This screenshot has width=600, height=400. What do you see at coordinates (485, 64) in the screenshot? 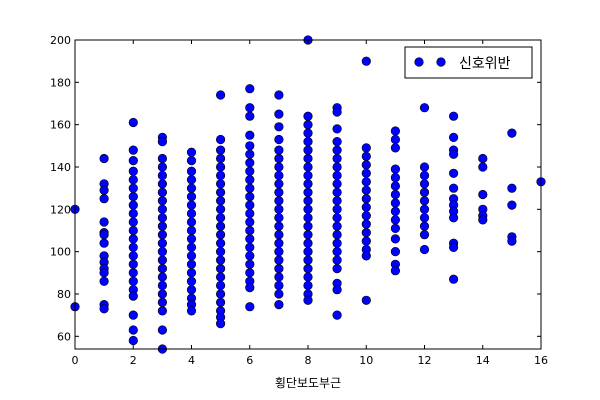
I see `legend-label: 신호위반` at bounding box center [485, 64].